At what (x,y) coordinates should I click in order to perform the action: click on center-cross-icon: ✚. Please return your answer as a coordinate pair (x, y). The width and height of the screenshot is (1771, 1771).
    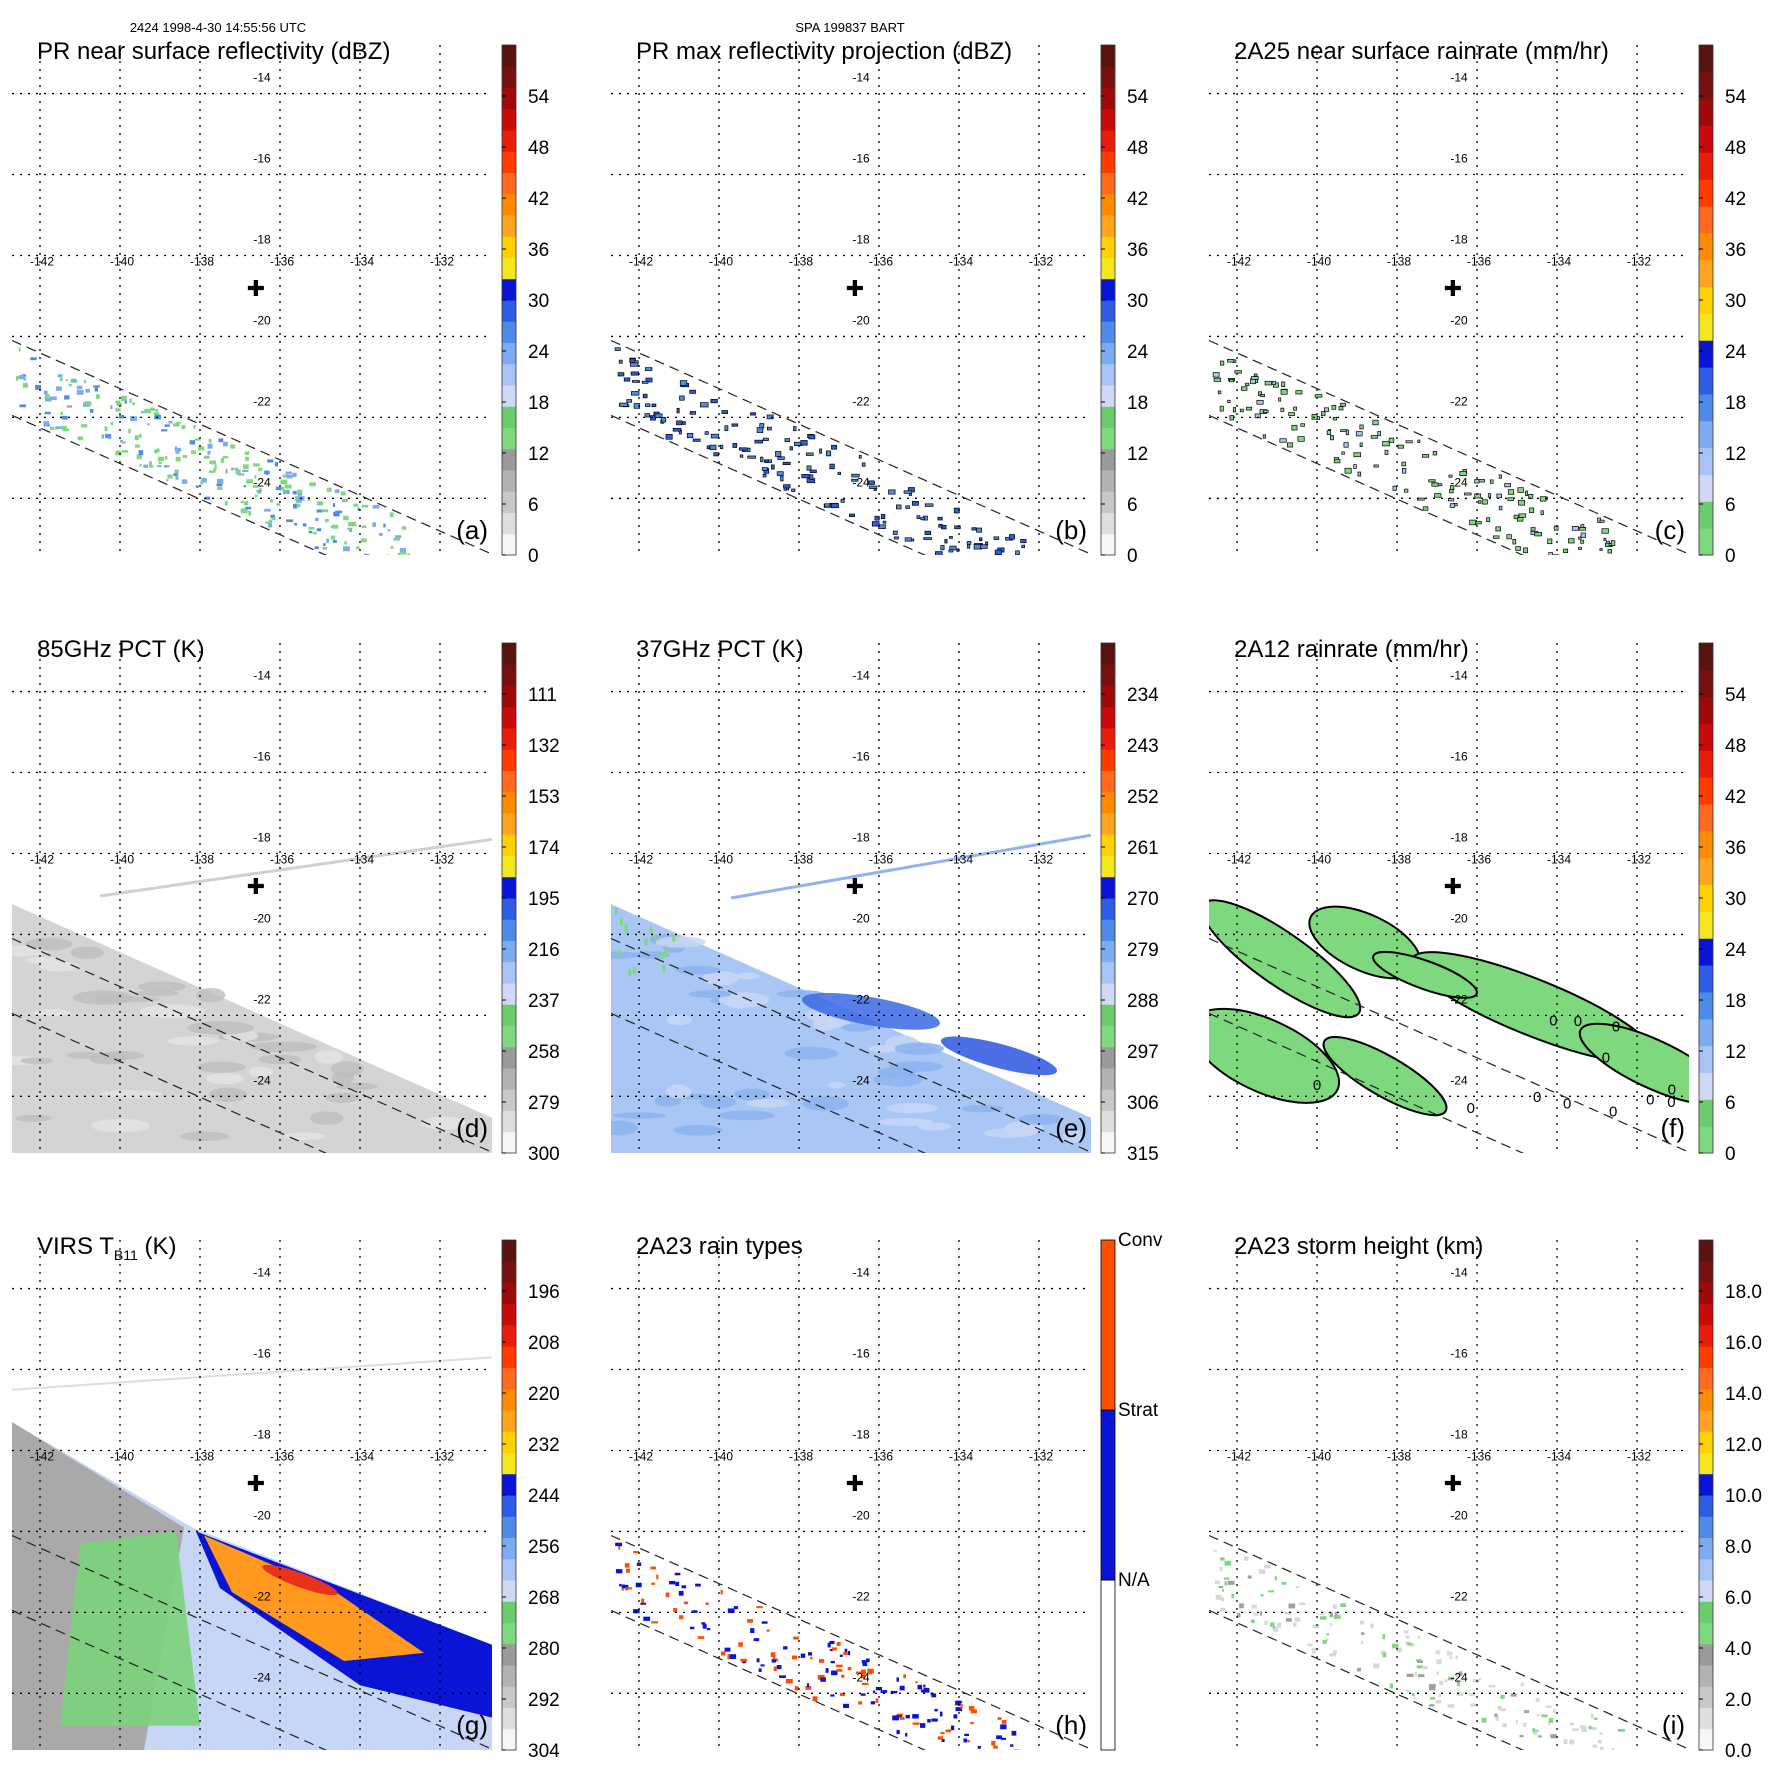
    Looking at the image, I should click on (855, 288).